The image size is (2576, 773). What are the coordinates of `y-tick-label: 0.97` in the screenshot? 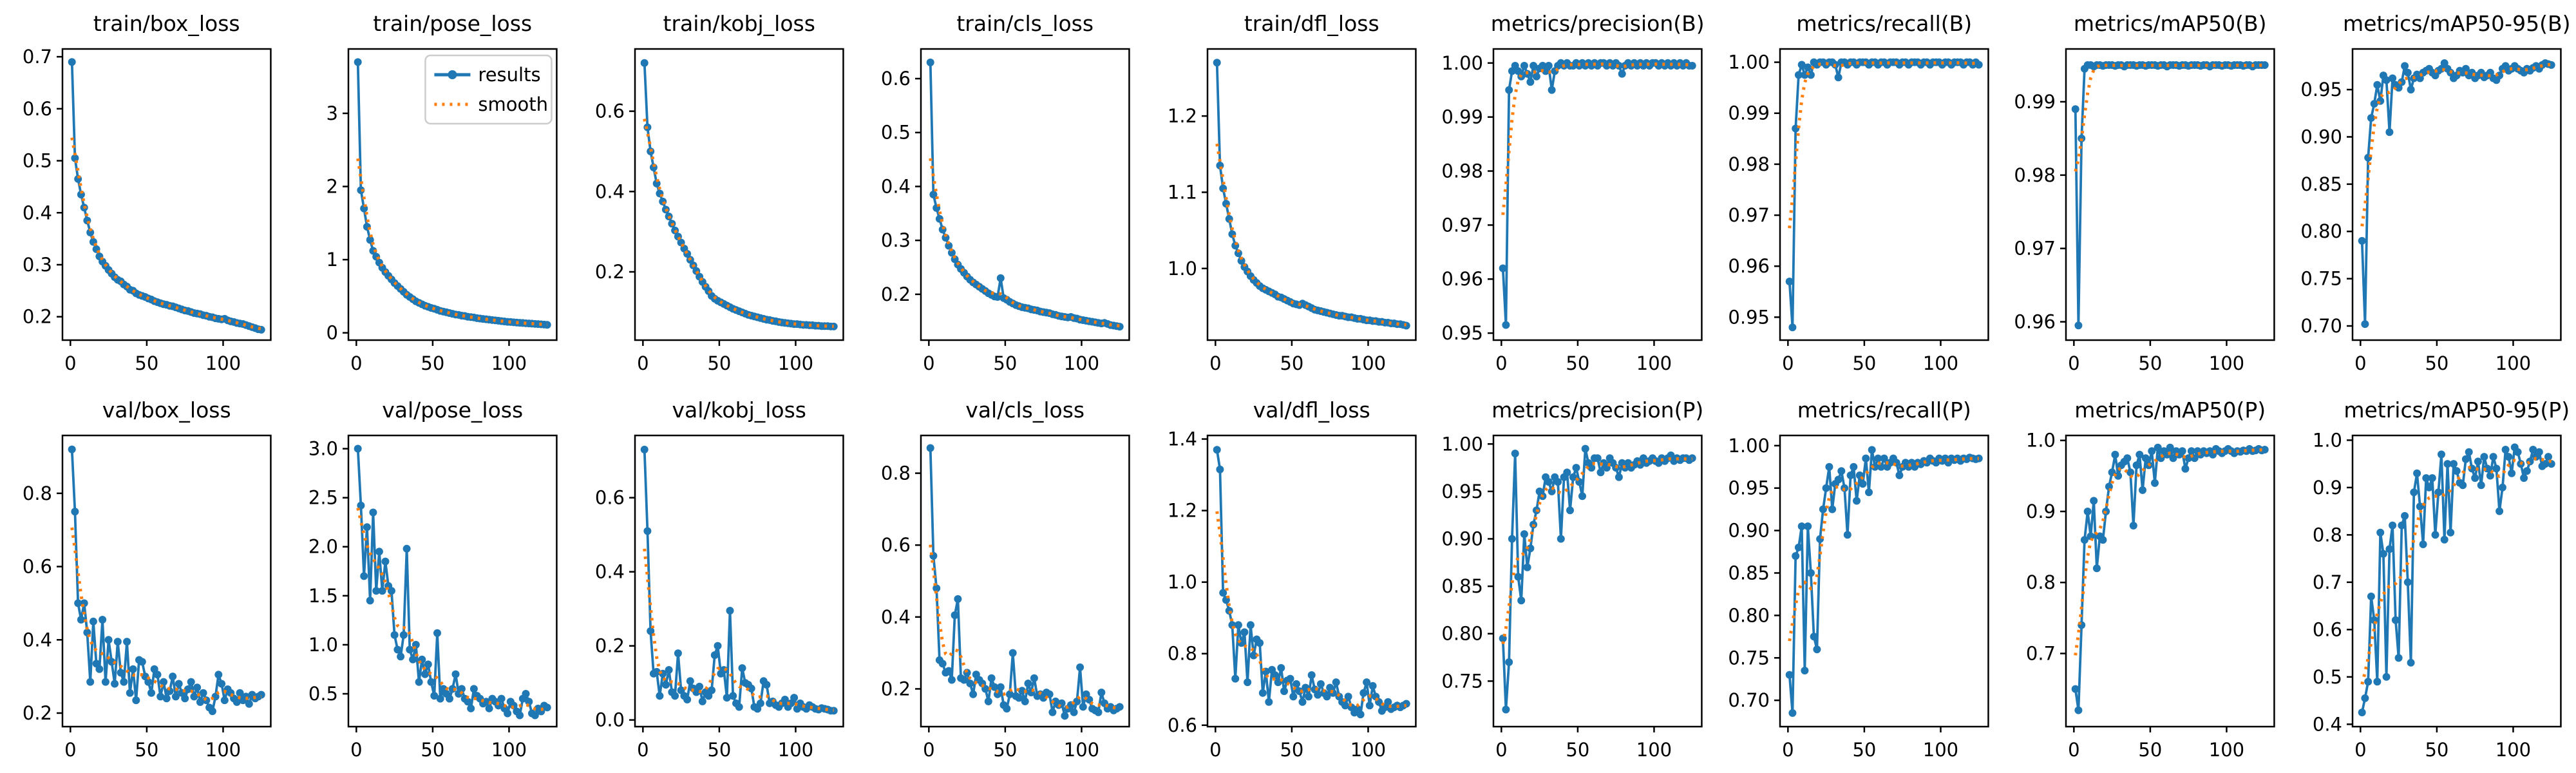 It's located at (2035, 249).